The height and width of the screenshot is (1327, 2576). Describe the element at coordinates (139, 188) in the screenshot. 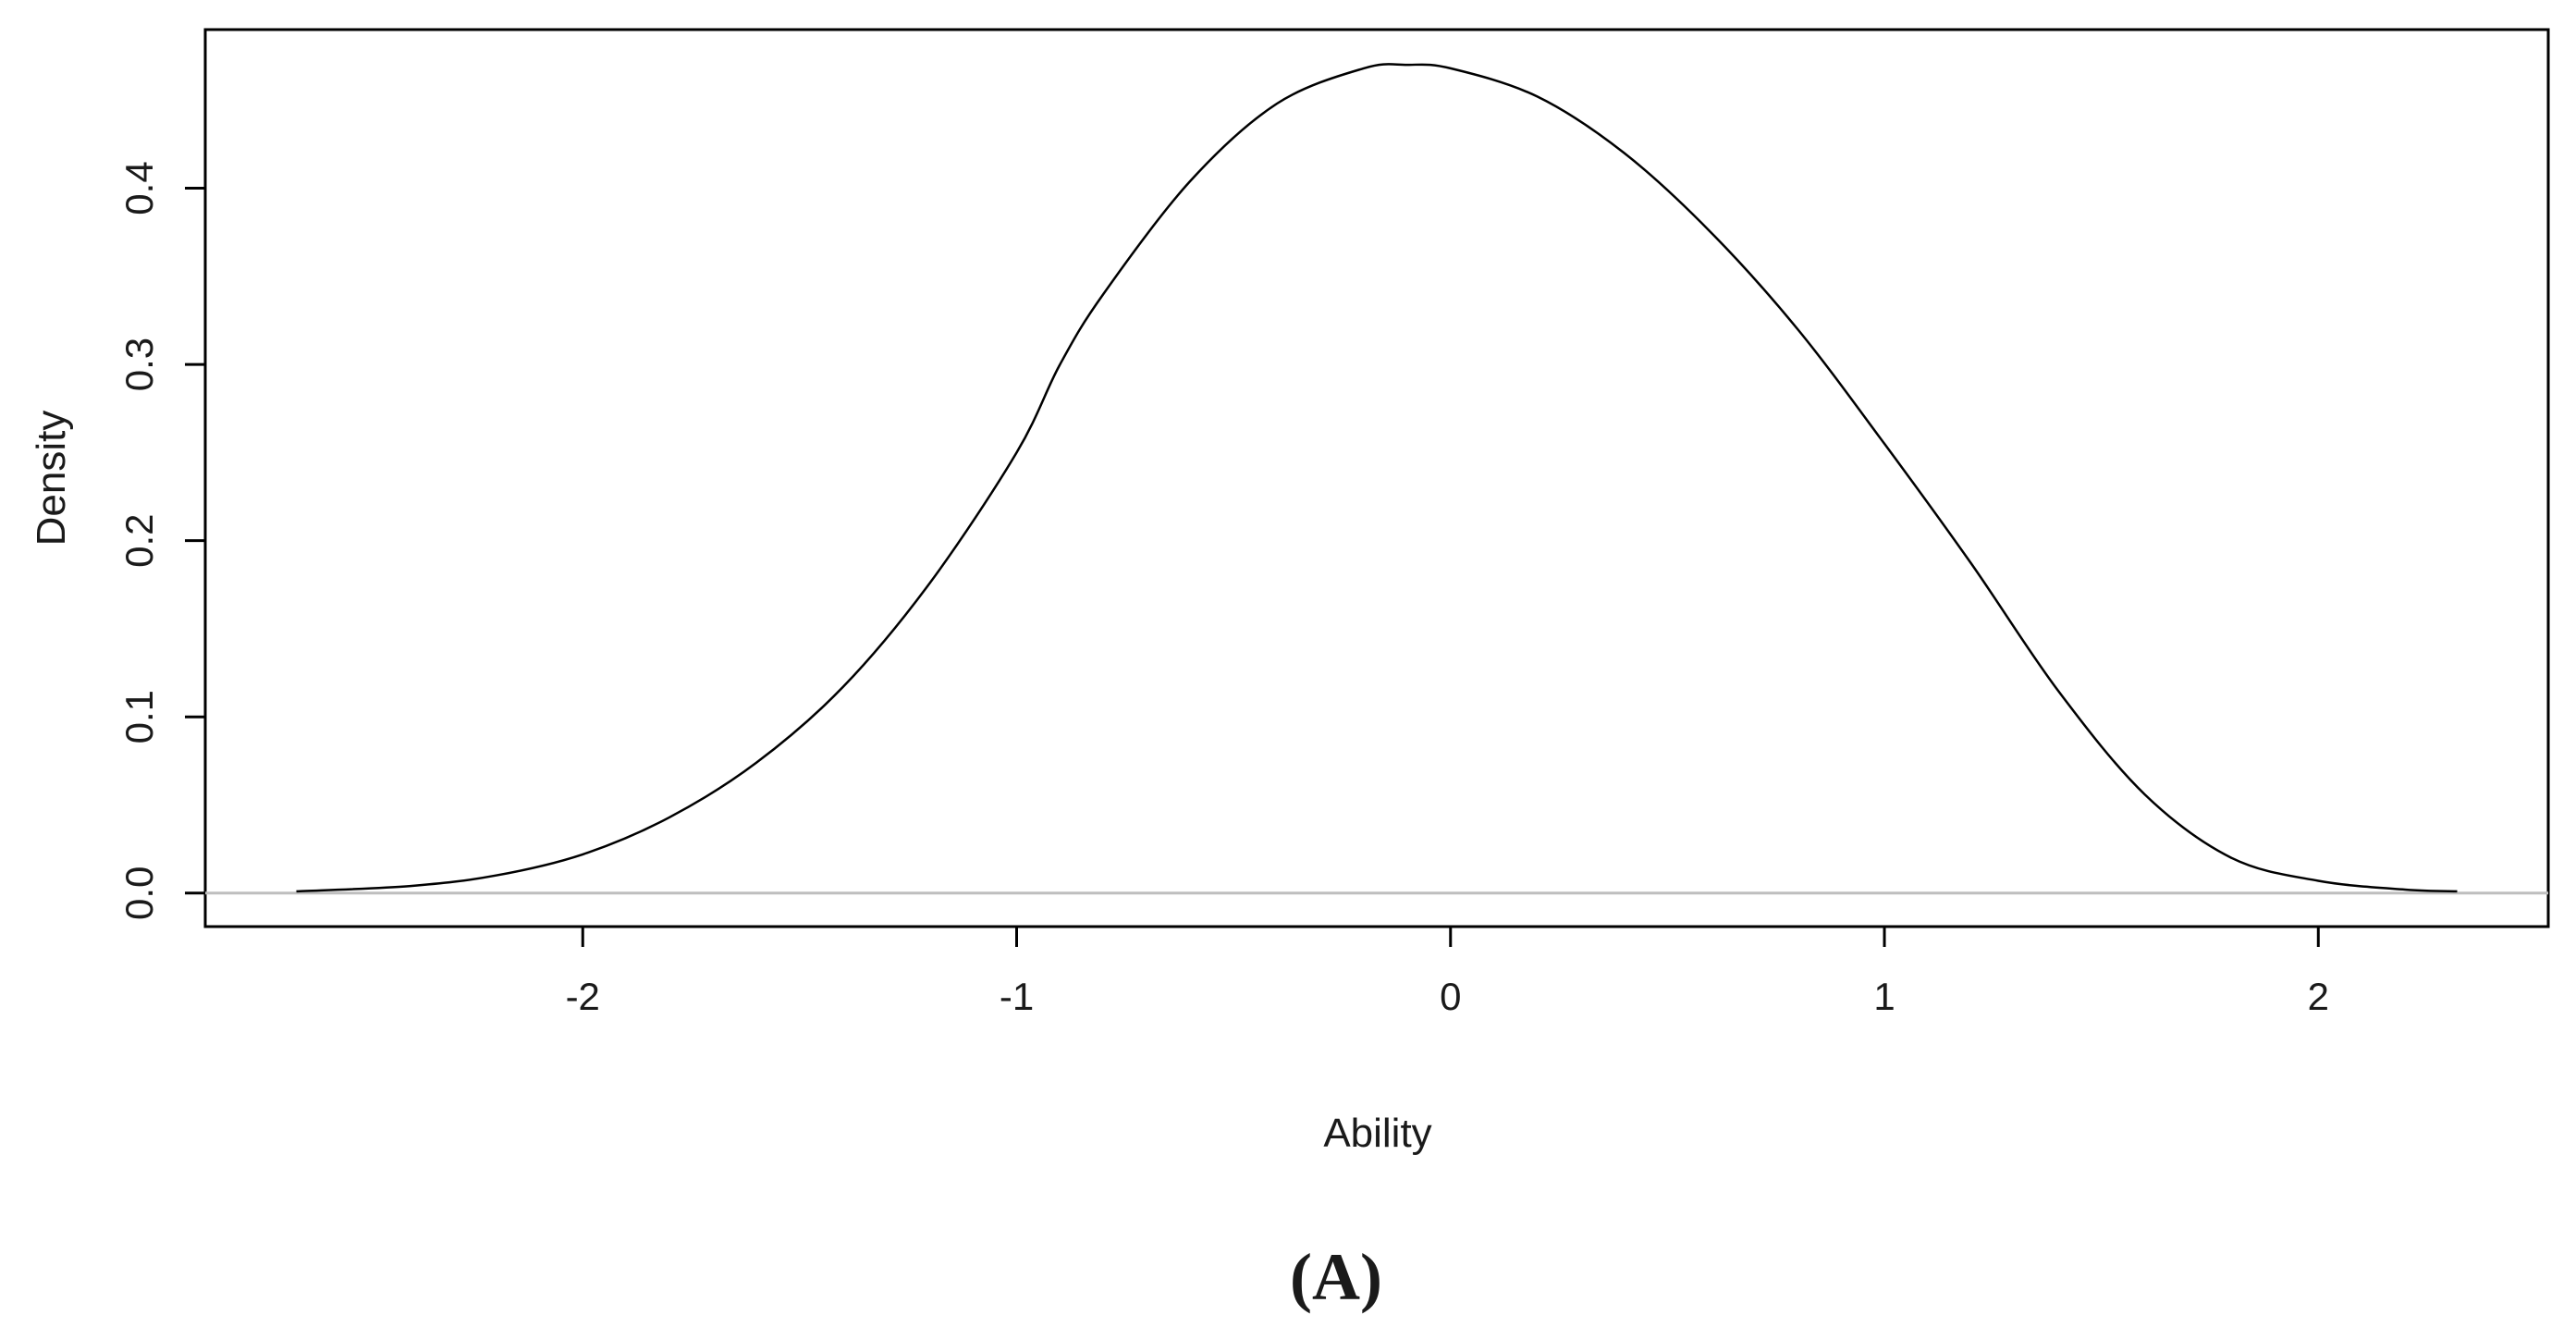

I see `y-tick-label-4: 0.4` at that location.